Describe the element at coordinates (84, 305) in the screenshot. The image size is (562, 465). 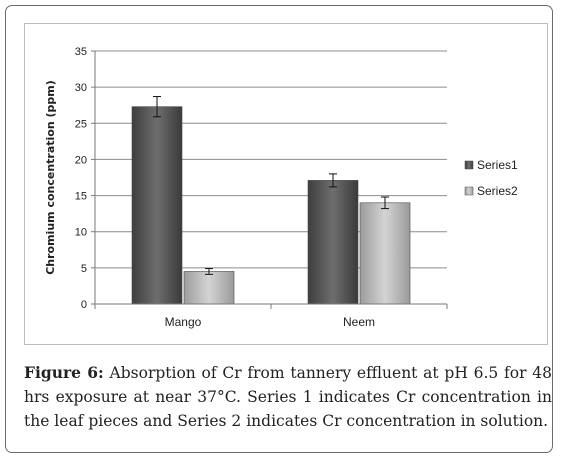
I see `y-tick-label: 0` at that location.